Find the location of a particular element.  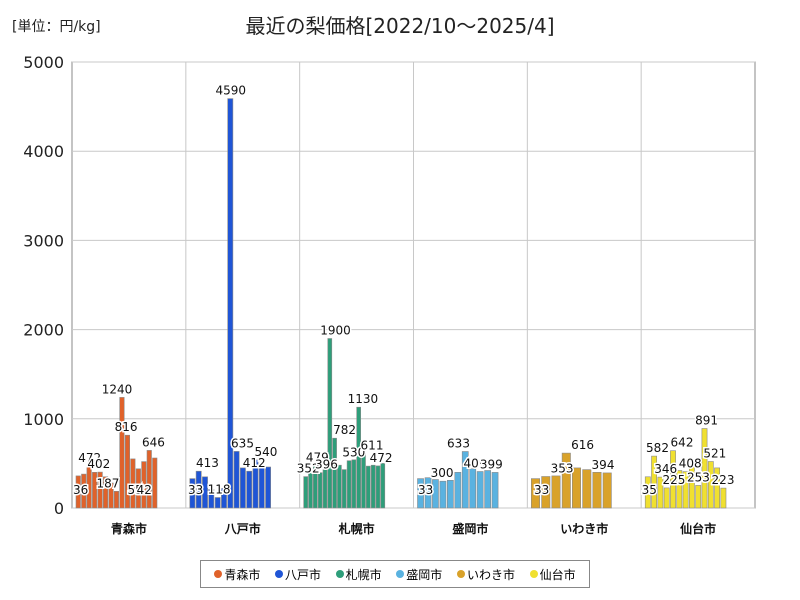

data-label: 300 is located at coordinates (442, 473).